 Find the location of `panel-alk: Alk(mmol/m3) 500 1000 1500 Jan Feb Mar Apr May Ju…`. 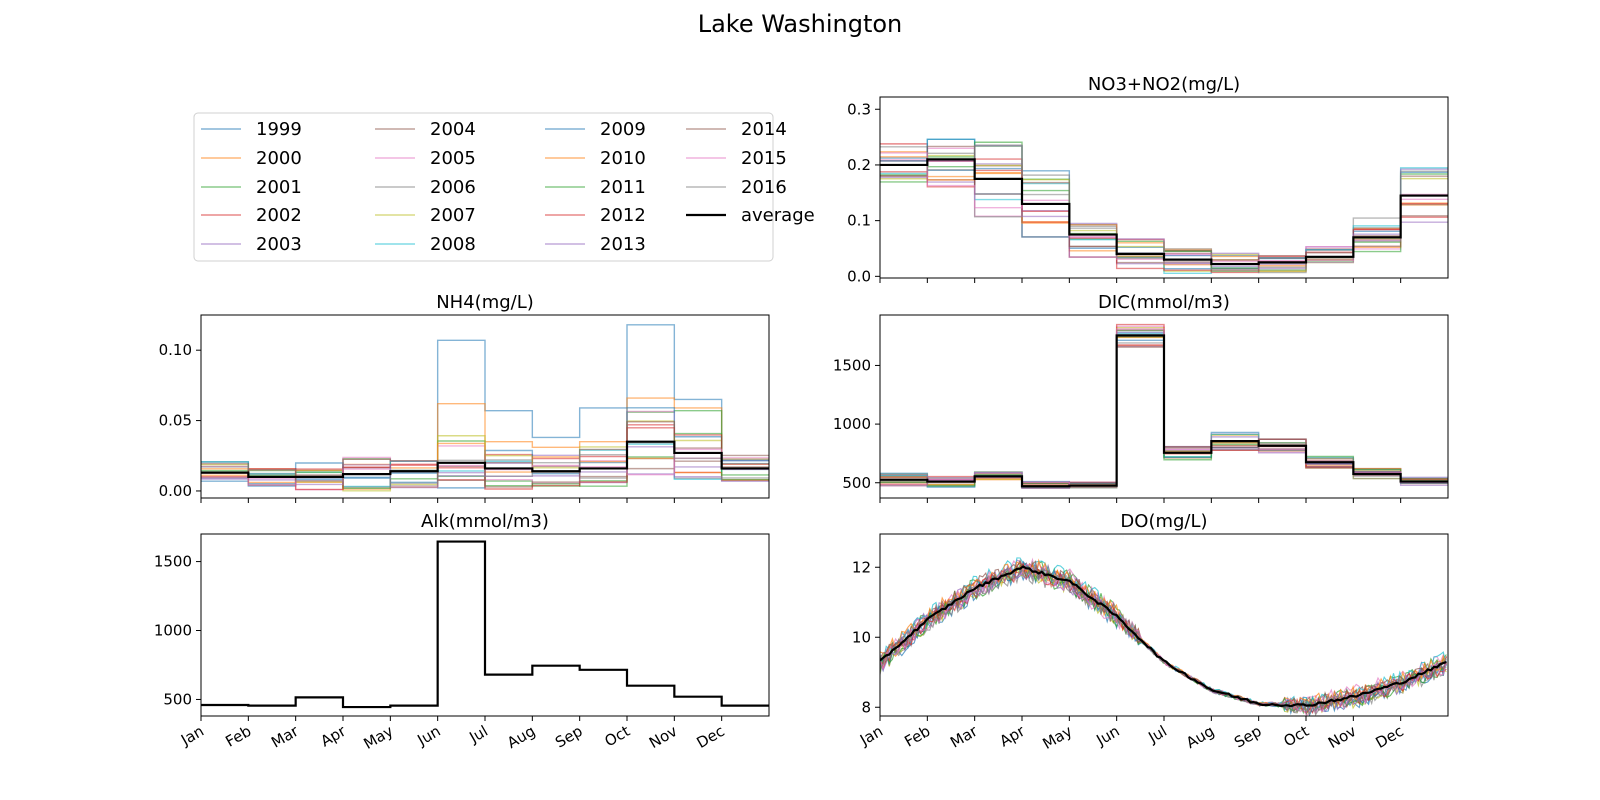

panel-alk: Alk(mmol/m3) 500 1000 1500 Jan Feb Mar Apr May Ju… is located at coordinates (462, 632).